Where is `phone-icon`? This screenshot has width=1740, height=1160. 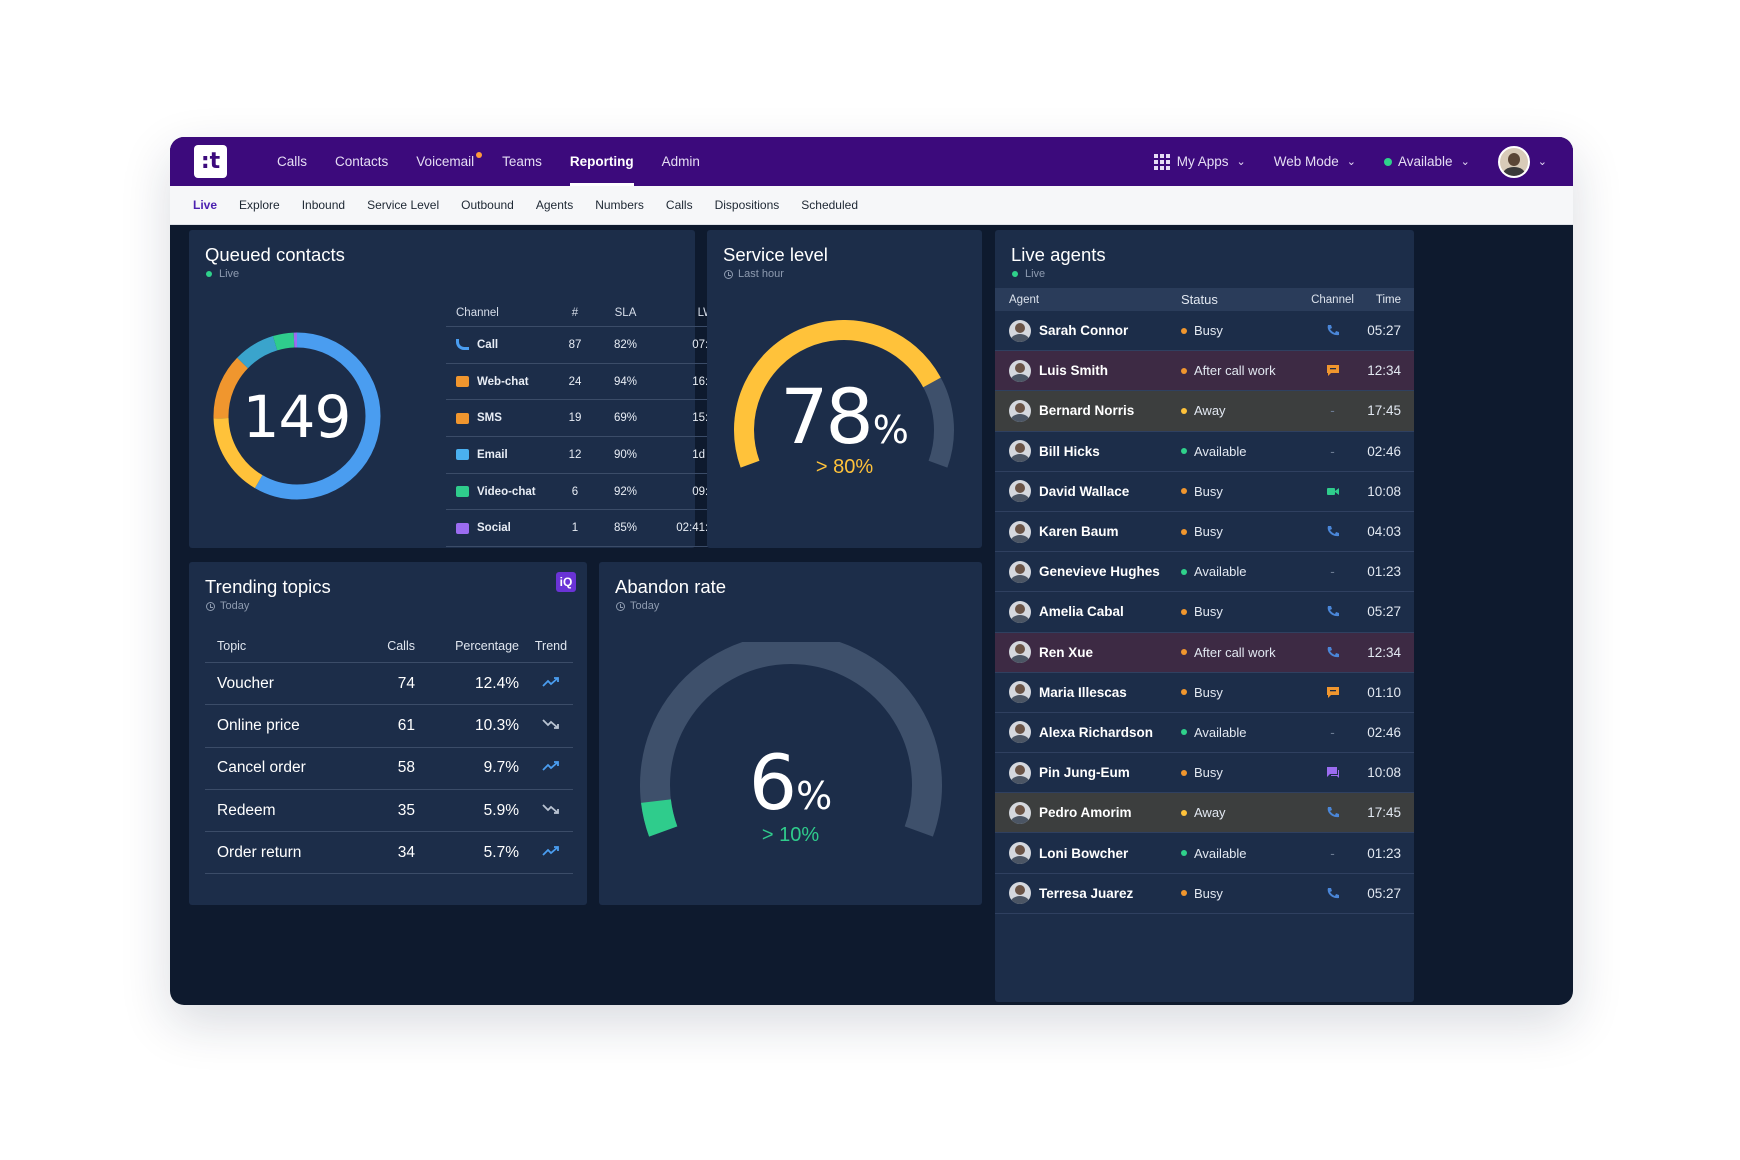
phone-icon is located at coordinates (1333, 892).